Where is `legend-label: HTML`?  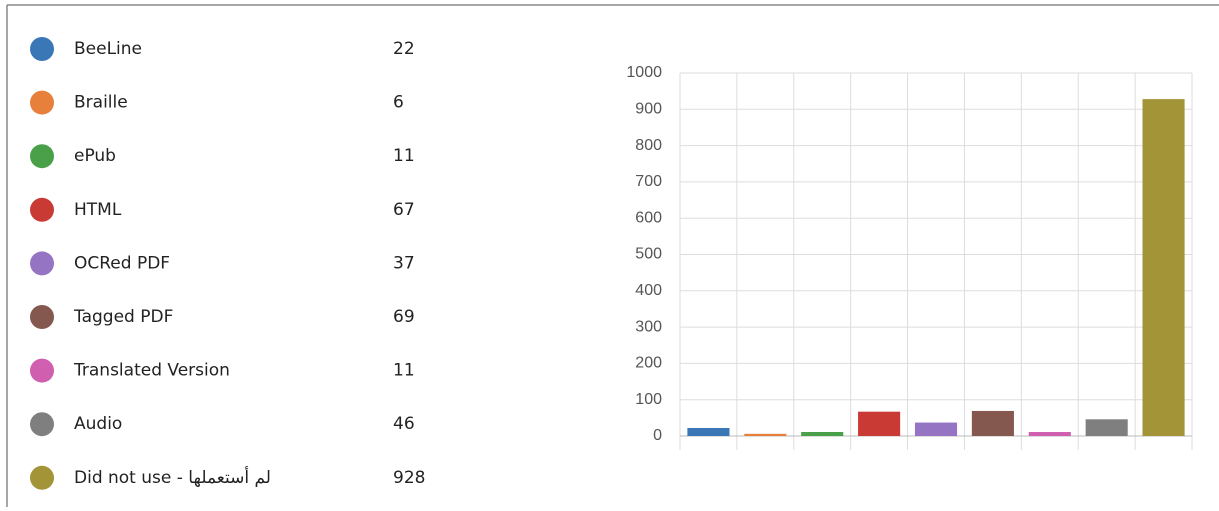
legend-label: HTML is located at coordinates (98, 210).